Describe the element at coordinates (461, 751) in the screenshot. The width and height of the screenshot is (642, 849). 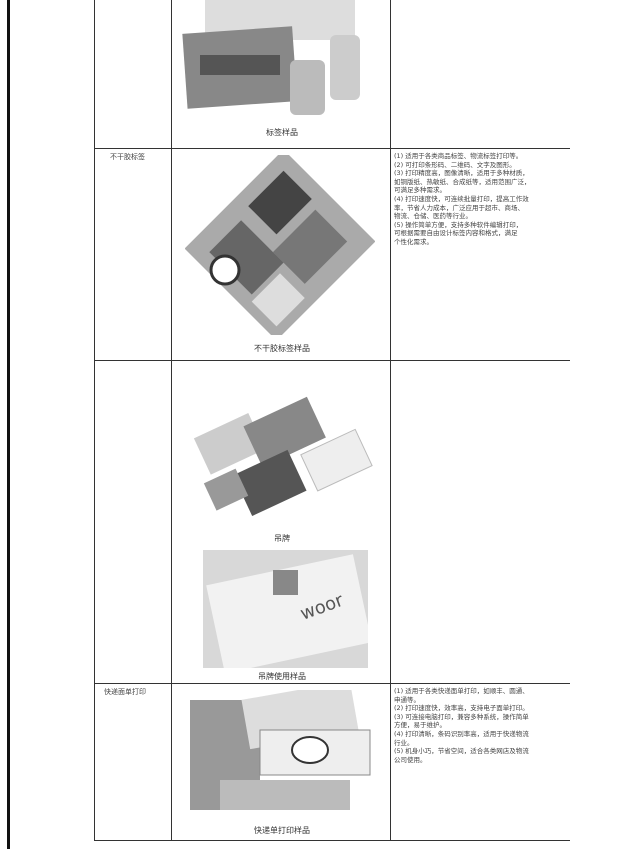
I see `description-line: (5) 机身小巧，节省空间，适合各类网店及物流` at that location.